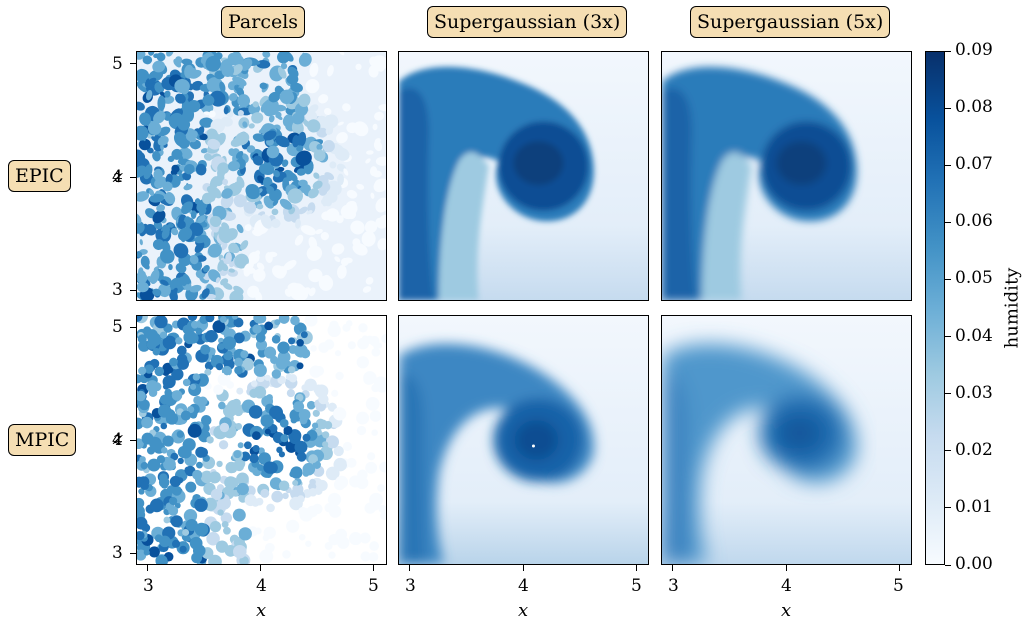 The image size is (1028, 627). Describe the element at coordinates (786, 440) in the screenshot. I see `panel-mpic-supergaussian-5x-image` at that location.